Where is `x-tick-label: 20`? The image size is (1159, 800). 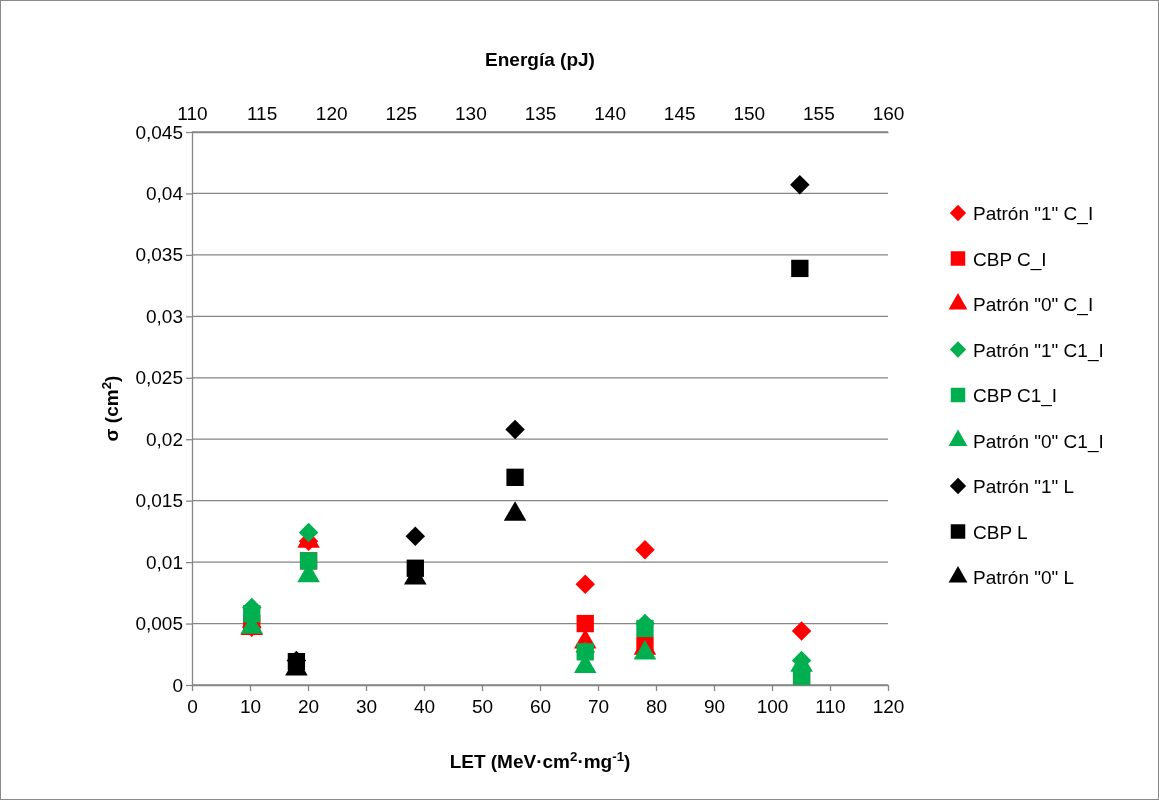
x-tick-label: 20 is located at coordinates (308, 706).